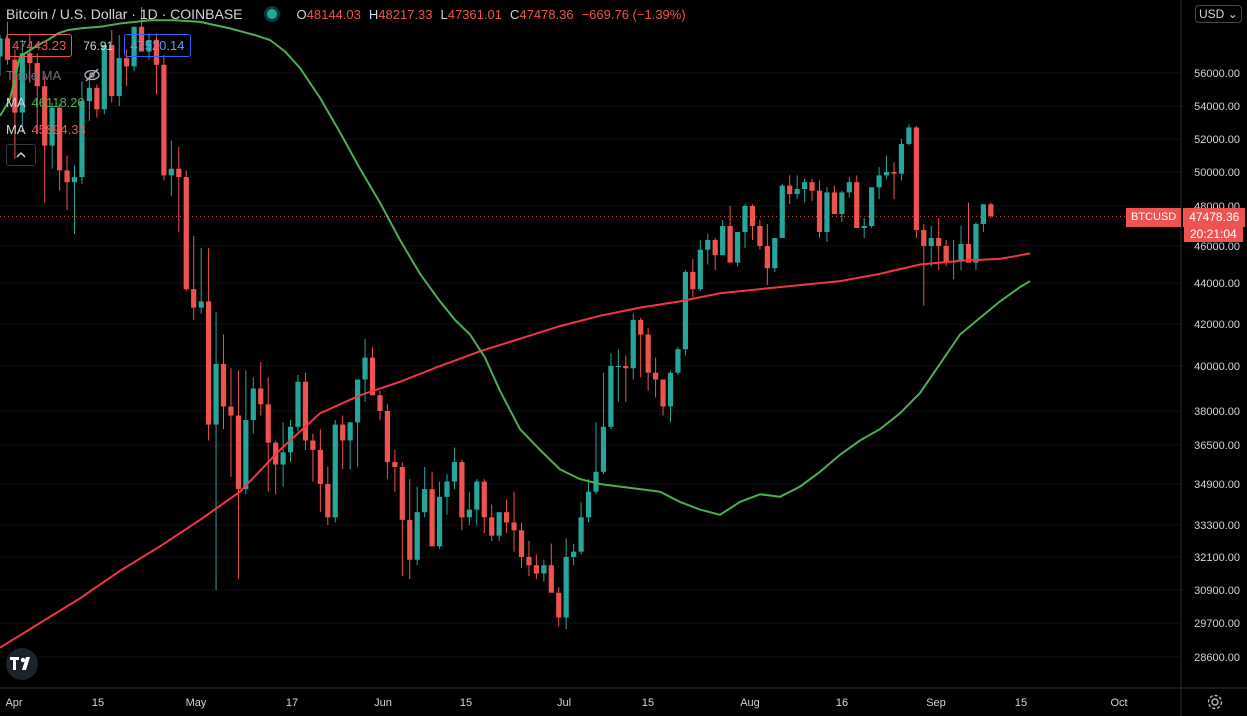  What do you see at coordinates (13, 703) in the screenshot?
I see `time-tick-label: Apr` at bounding box center [13, 703].